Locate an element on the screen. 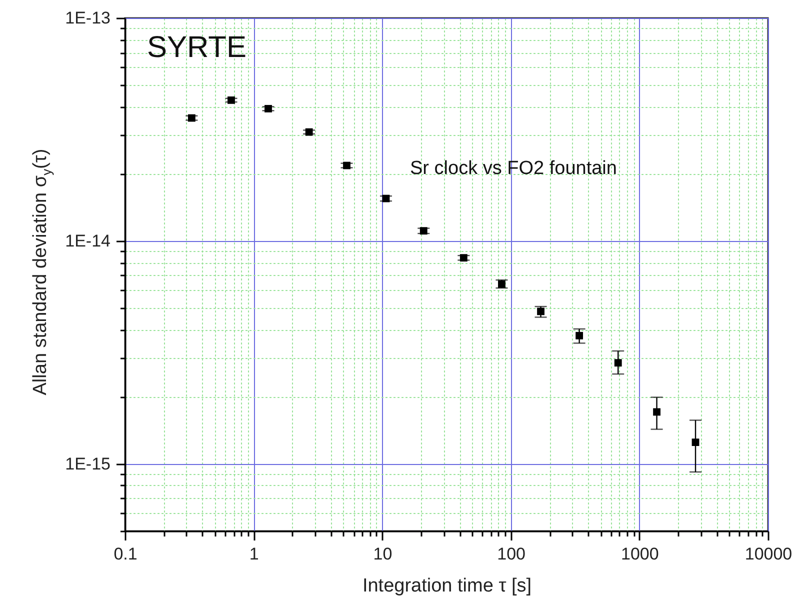 The width and height of the screenshot is (802, 608). x-tick-label: 10000 is located at coordinates (768, 554).